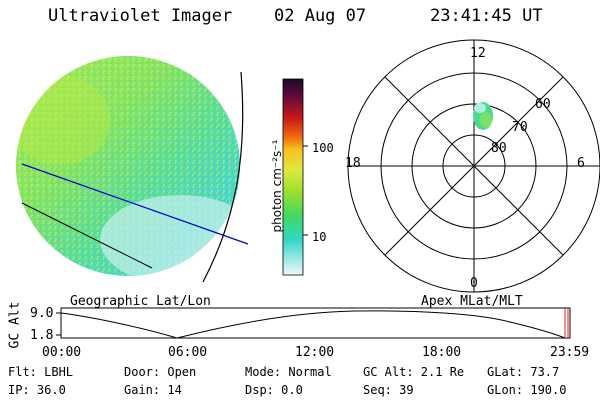 Image resolution: width=600 pixels, height=400 pixels. What do you see at coordinates (472, 301) in the screenshot?
I see `apex-panel-label: Apex MLat/MLT` at bounding box center [472, 301].